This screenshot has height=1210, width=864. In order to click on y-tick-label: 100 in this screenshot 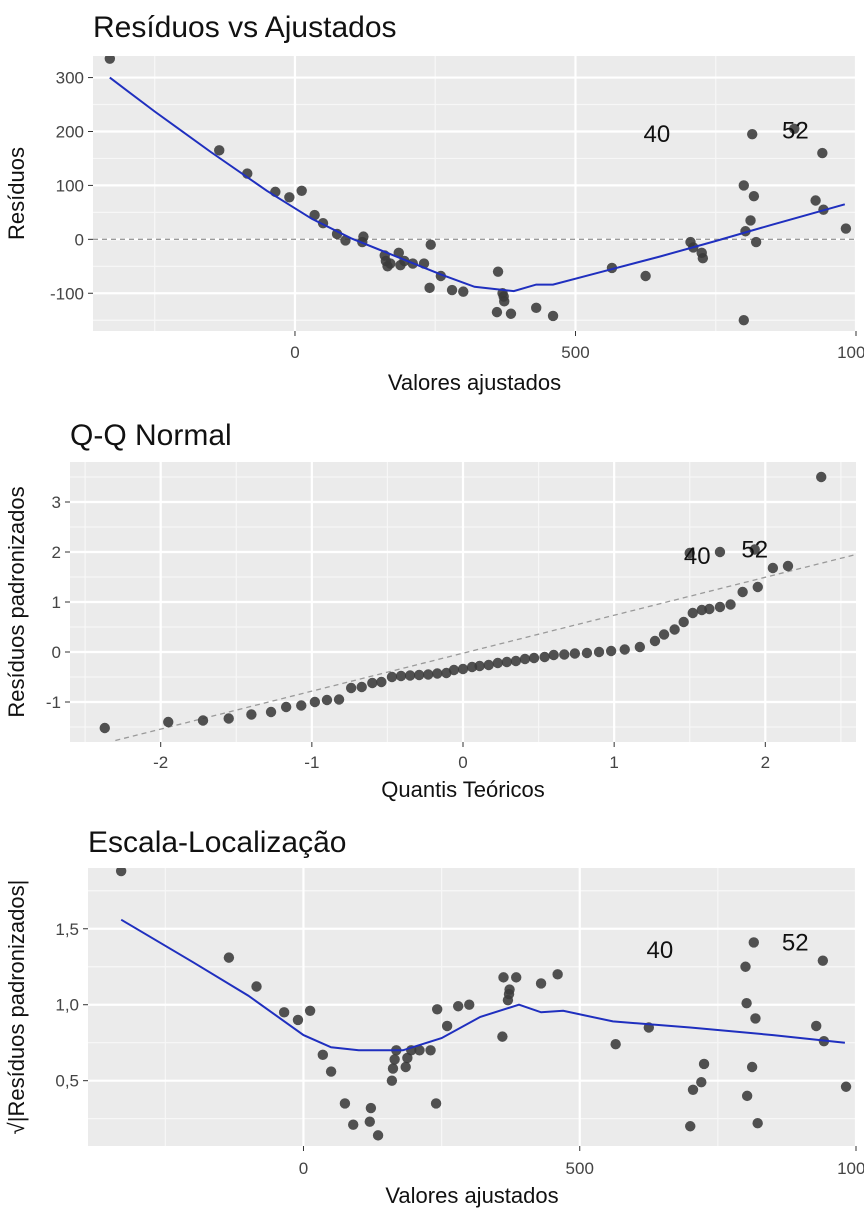, I will do `click(70, 185)`.